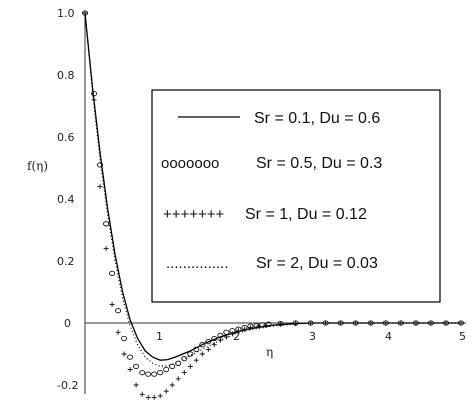  Describe the element at coordinates (66, 75) in the screenshot. I see `y-tick-label: 0.8` at that location.